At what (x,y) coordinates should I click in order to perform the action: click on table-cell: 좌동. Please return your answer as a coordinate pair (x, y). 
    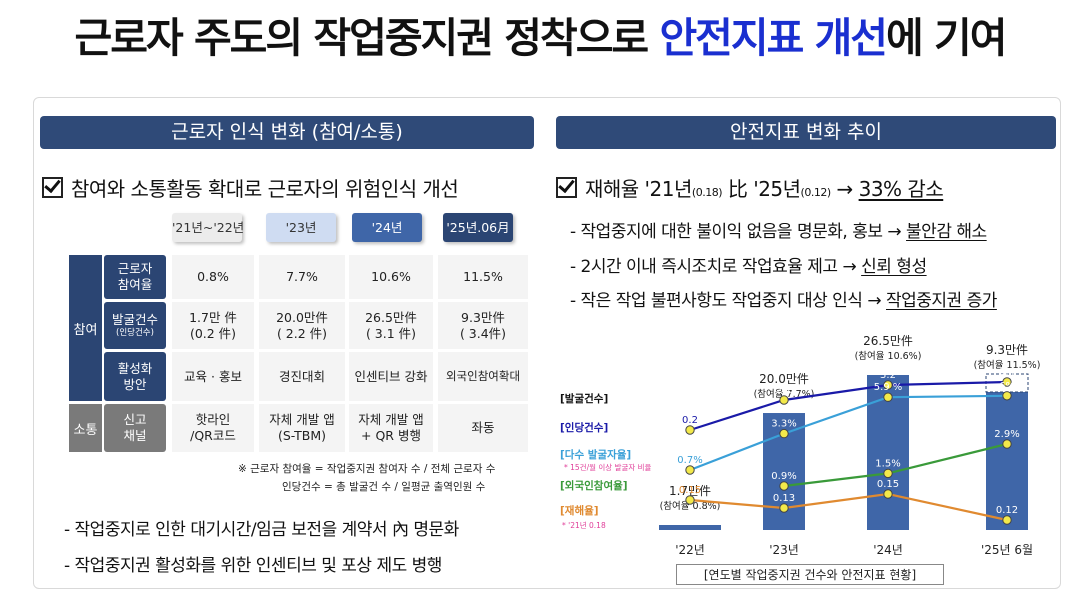
    Looking at the image, I should click on (483, 428).